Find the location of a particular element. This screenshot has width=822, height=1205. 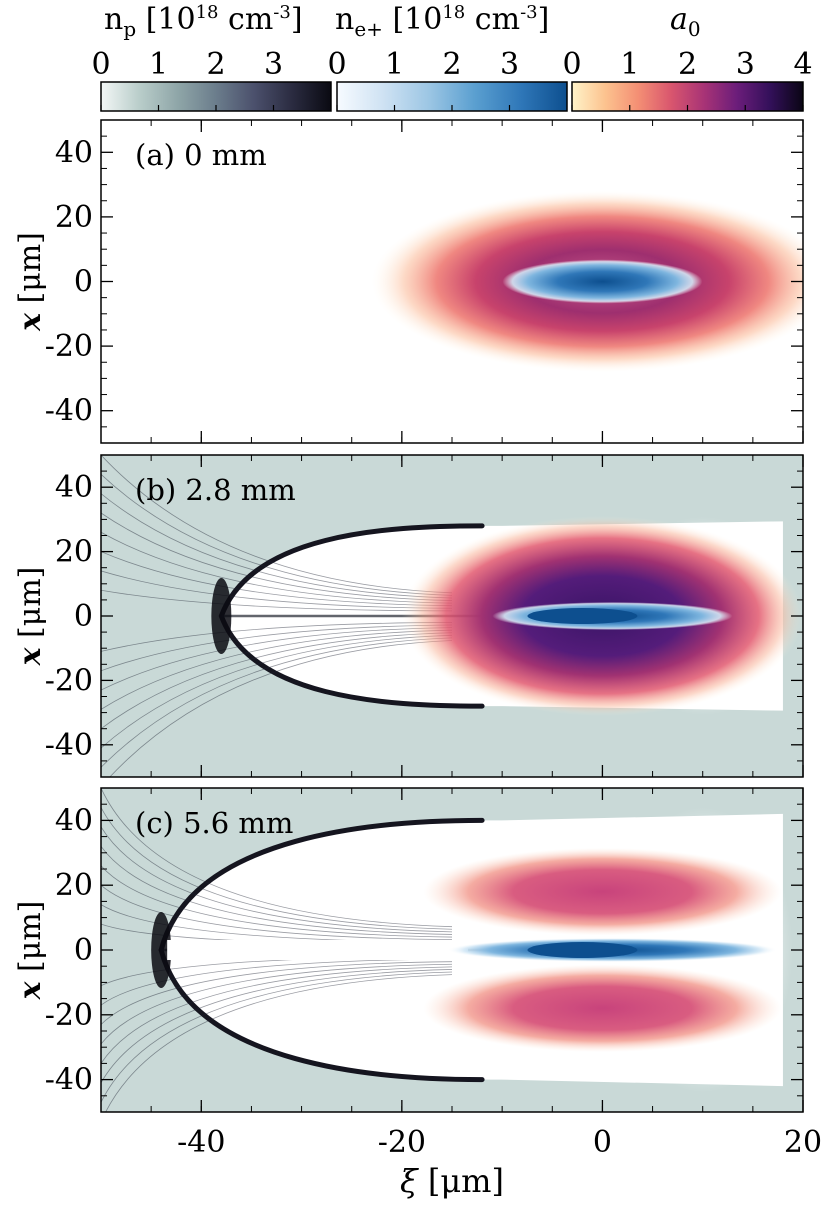

colorbar-2-tick-label: 4 is located at coordinates (802, 64).